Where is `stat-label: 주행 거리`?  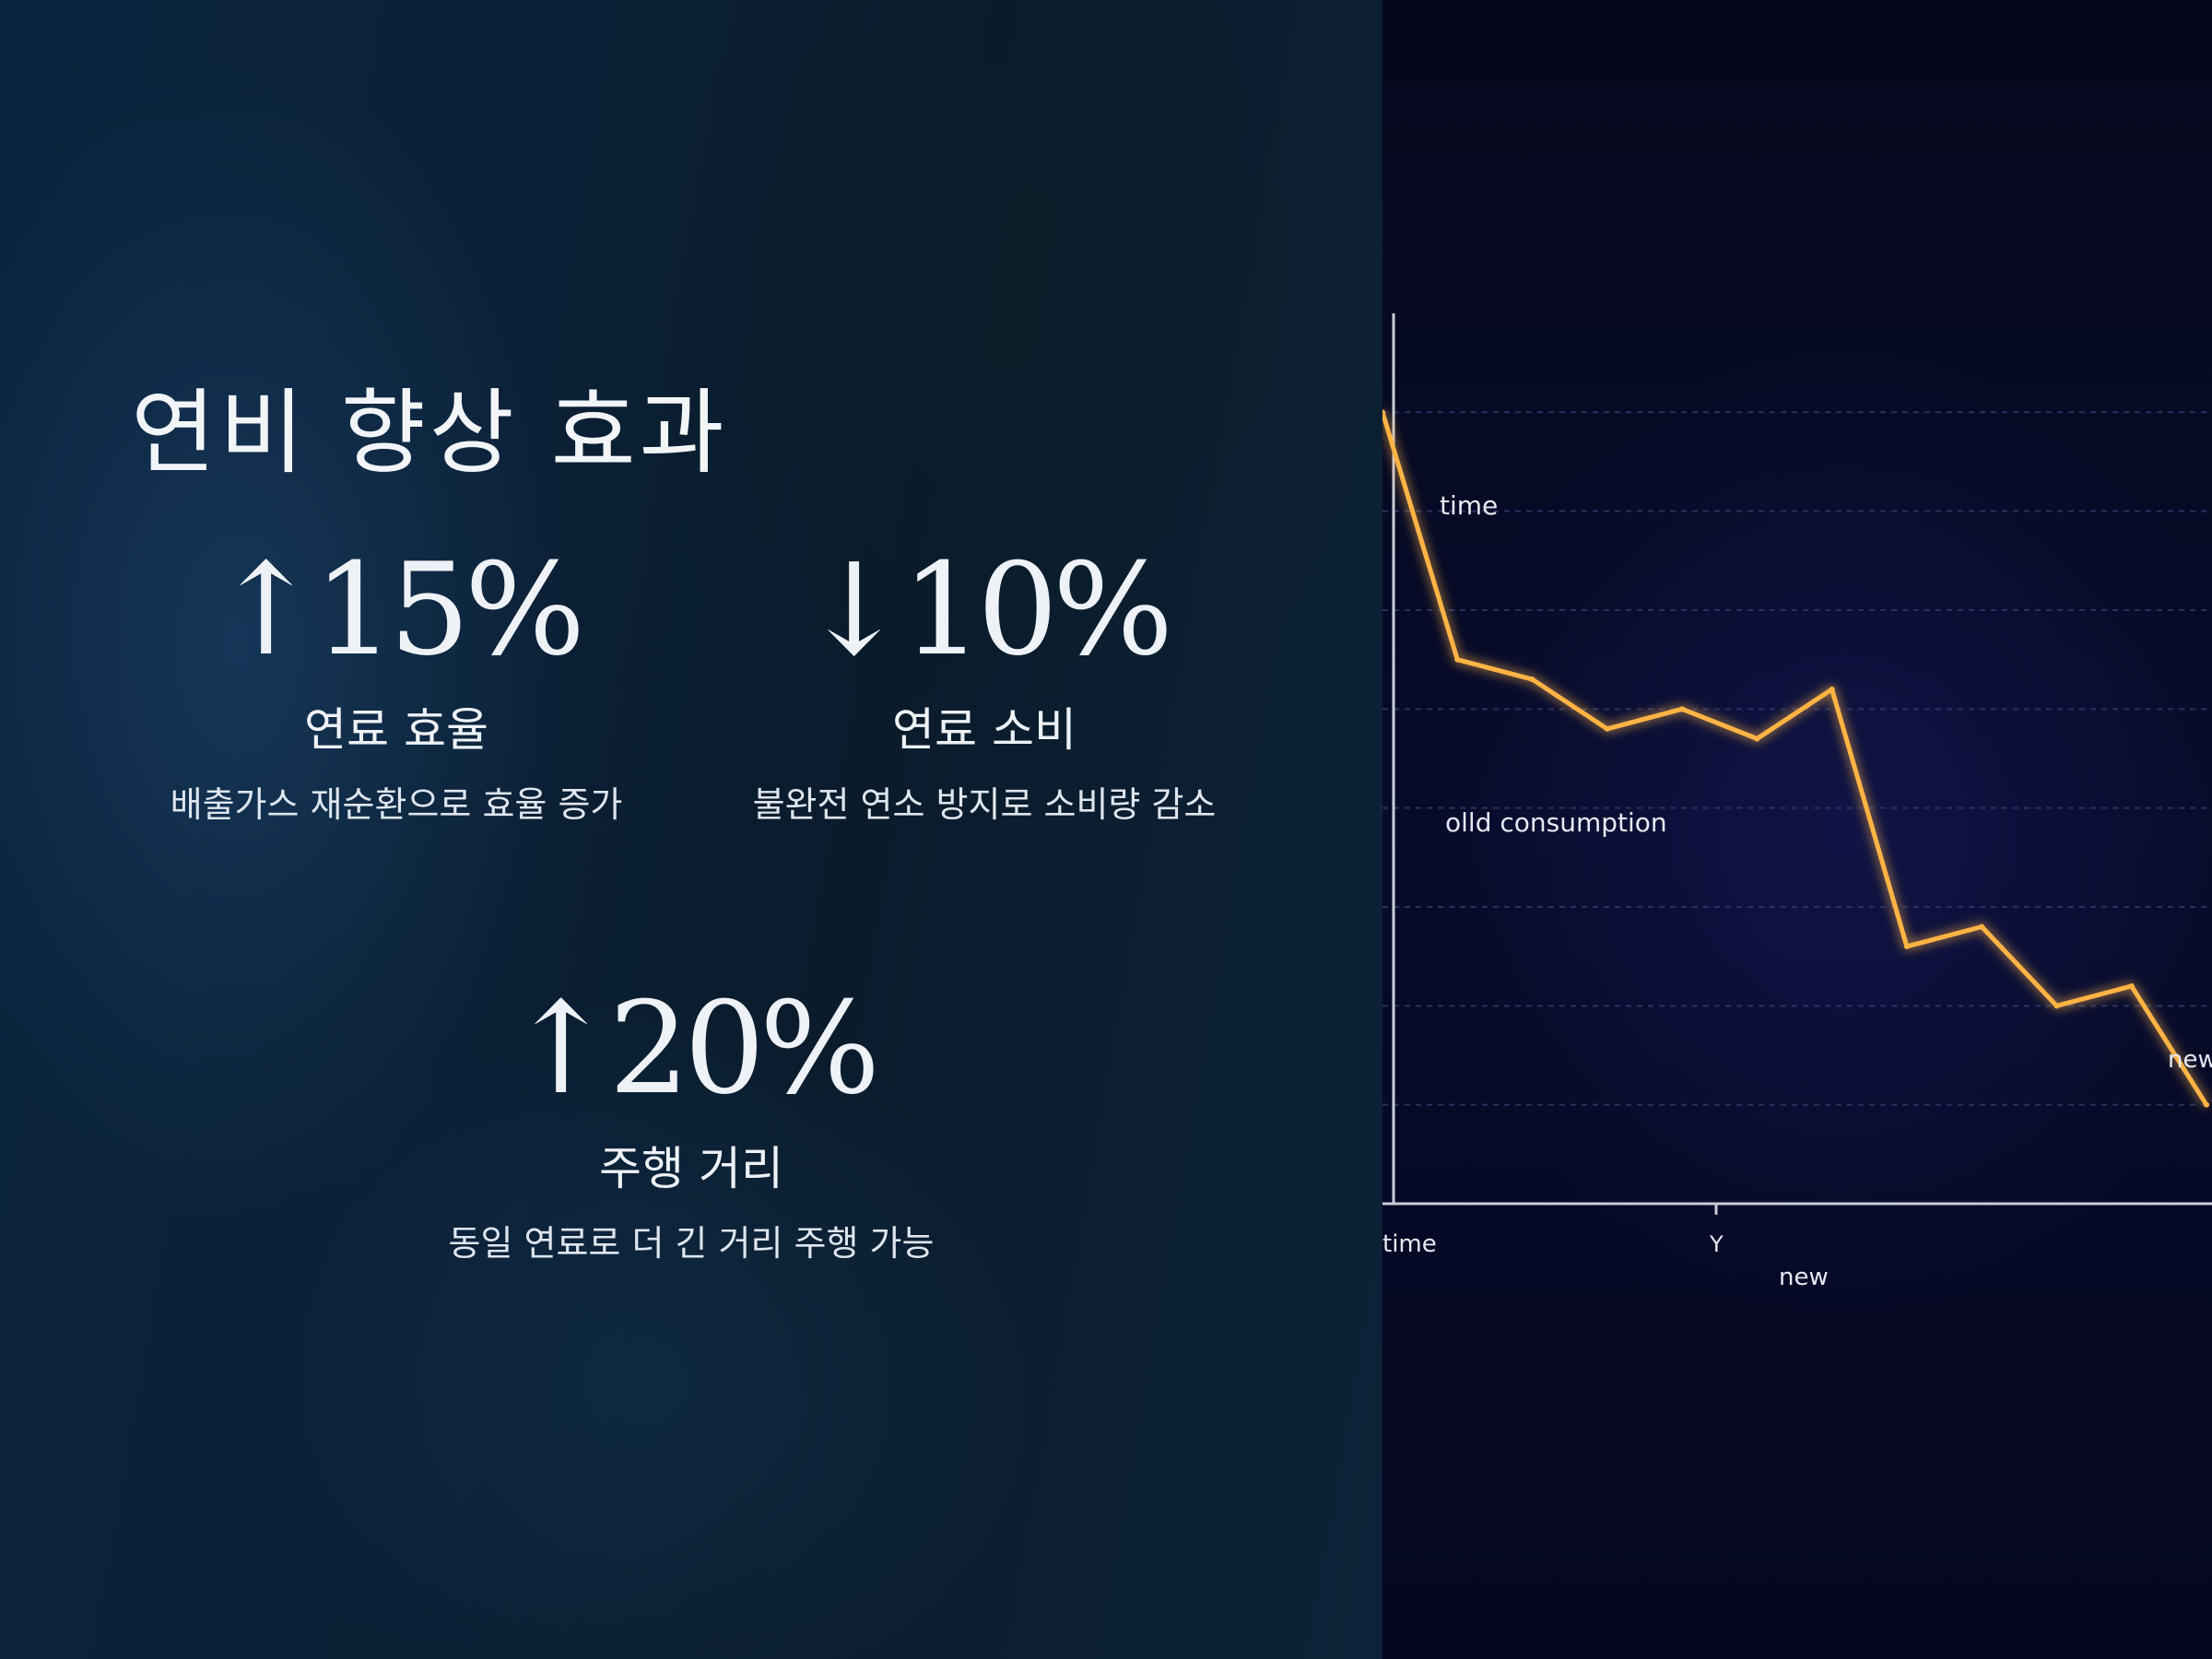
stat-label: 주행 거리 is located at coordinates (691, 1168).